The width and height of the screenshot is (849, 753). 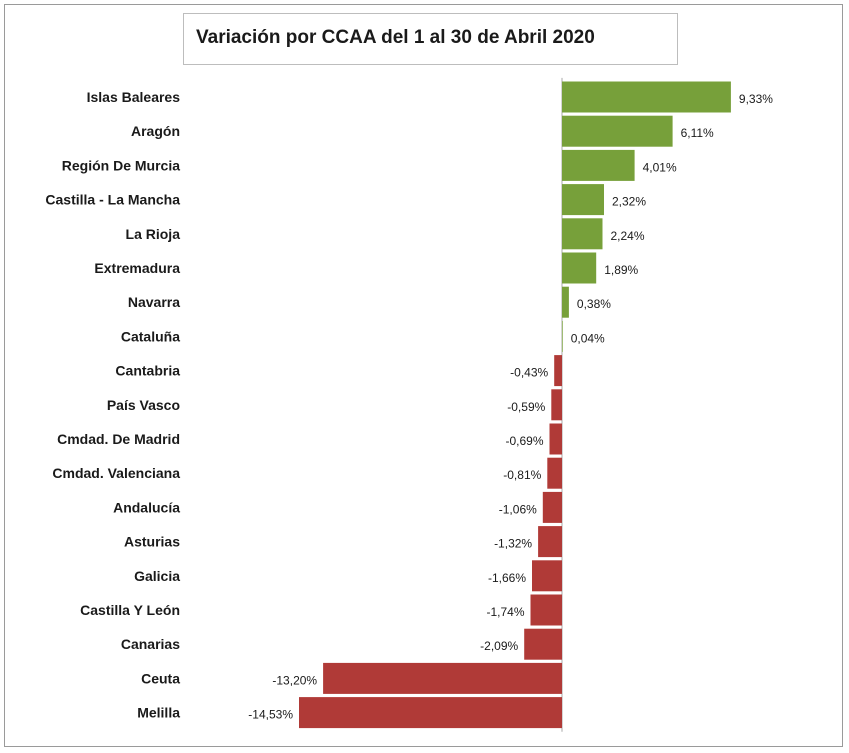 I want to click on category-label: Canarias, so click(x=150, y=644).